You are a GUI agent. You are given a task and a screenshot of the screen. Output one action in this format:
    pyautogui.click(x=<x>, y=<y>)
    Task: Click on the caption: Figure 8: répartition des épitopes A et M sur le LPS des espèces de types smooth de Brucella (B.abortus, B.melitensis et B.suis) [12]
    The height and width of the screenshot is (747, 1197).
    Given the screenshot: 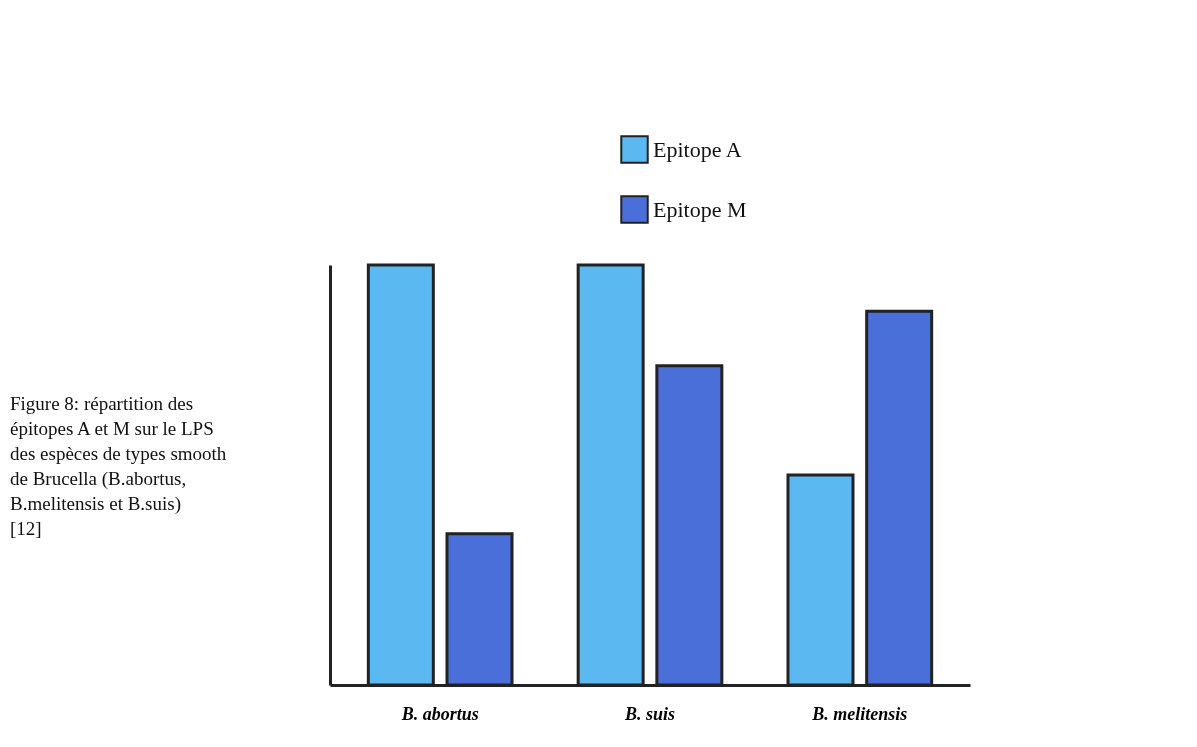 What is the action you would take?
    pyautogui.click(x=118, y=466)
    